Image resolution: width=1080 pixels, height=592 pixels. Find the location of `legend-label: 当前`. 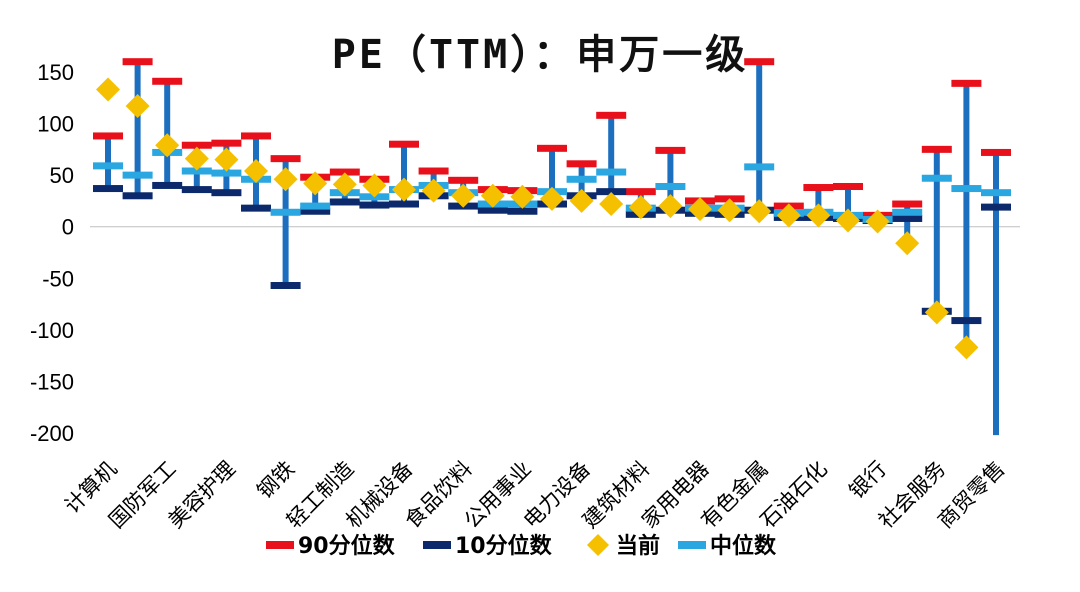

legend-label: 当前 is located at coordinates (638, 546).